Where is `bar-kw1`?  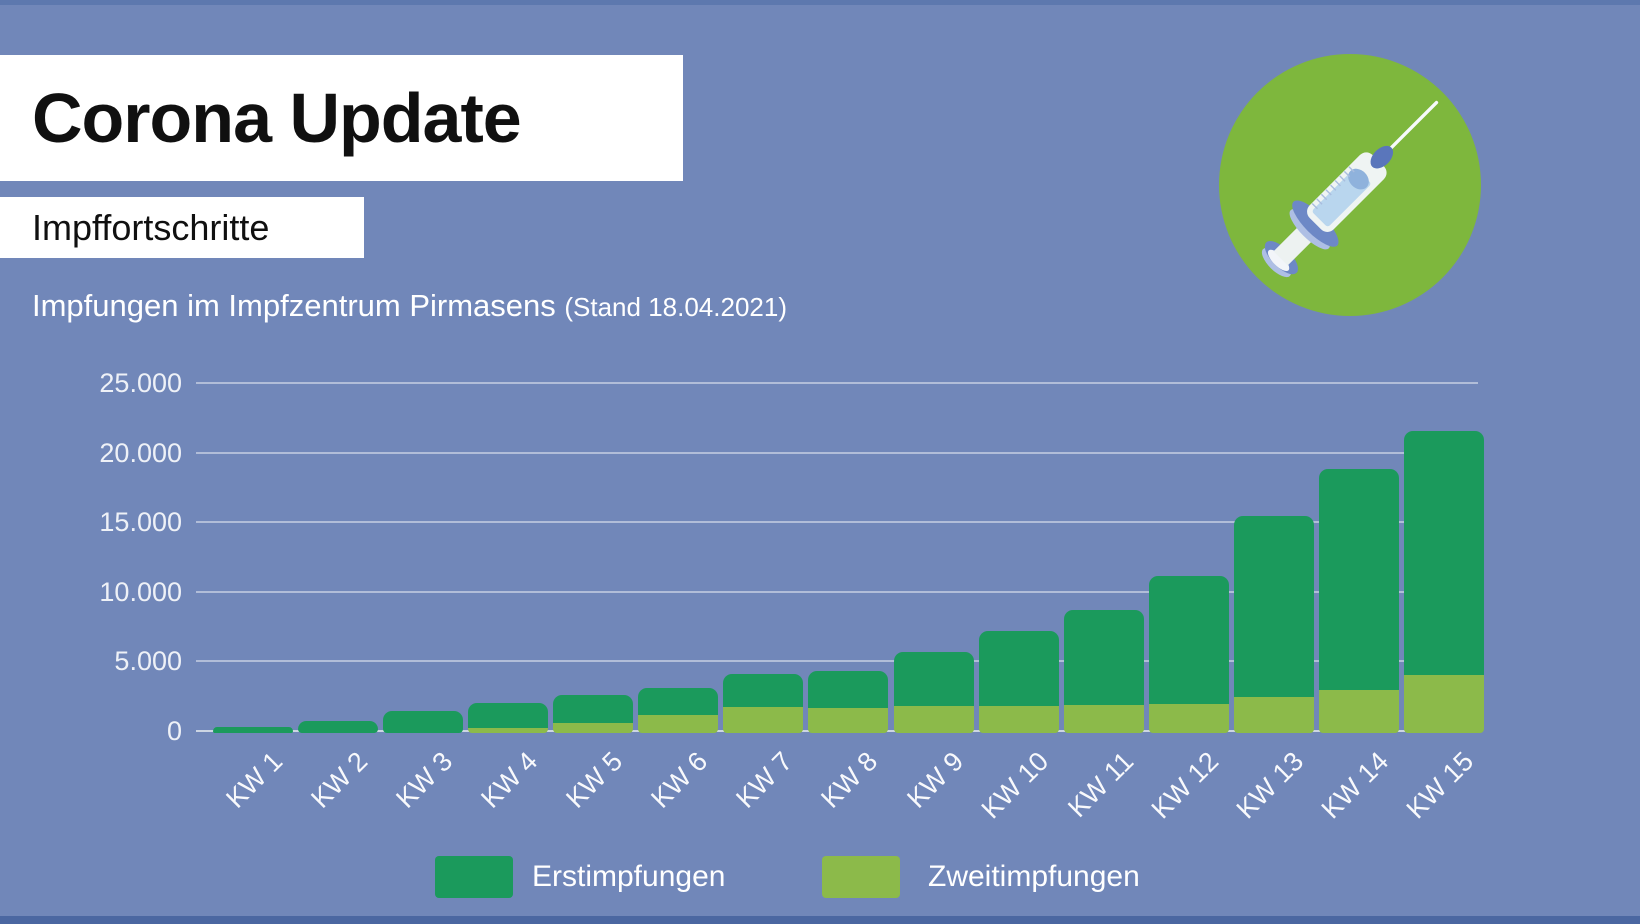 bar-kw1 is located at coordinates (253, 730).